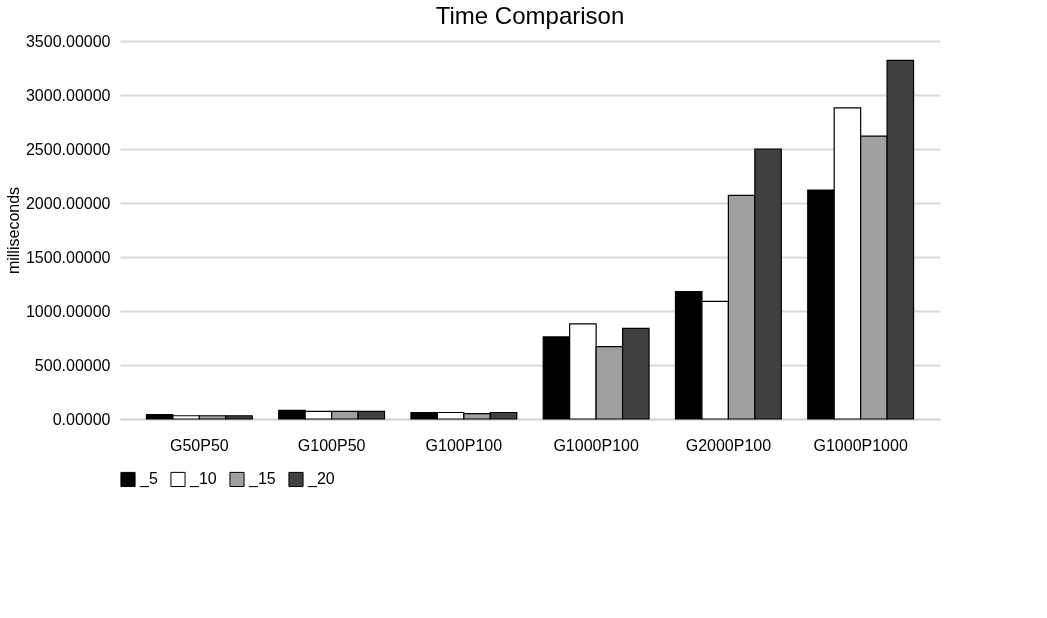 This screenshot has width=1047, height=618. What do you see at coordinates (68, 311) in the screenshot?
I see `y-tick-label: 1000.00000` at bounding box center [68, 311].